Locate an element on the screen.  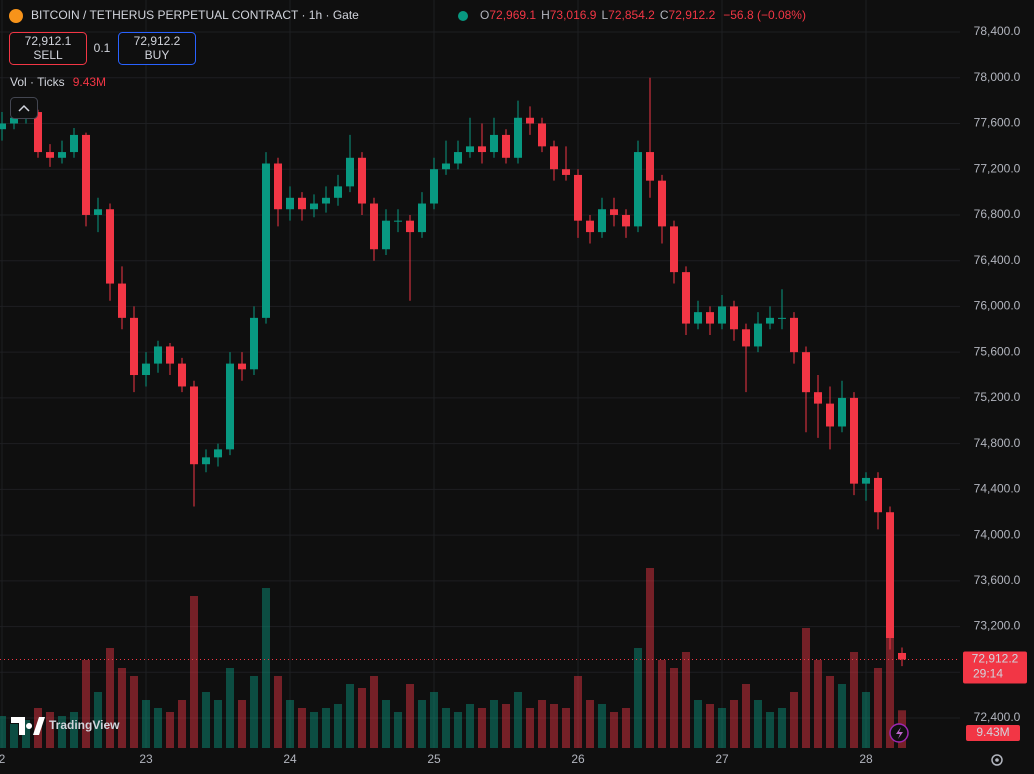
y-tick-label: 77,200.0 is located at coordinates (997, 168).